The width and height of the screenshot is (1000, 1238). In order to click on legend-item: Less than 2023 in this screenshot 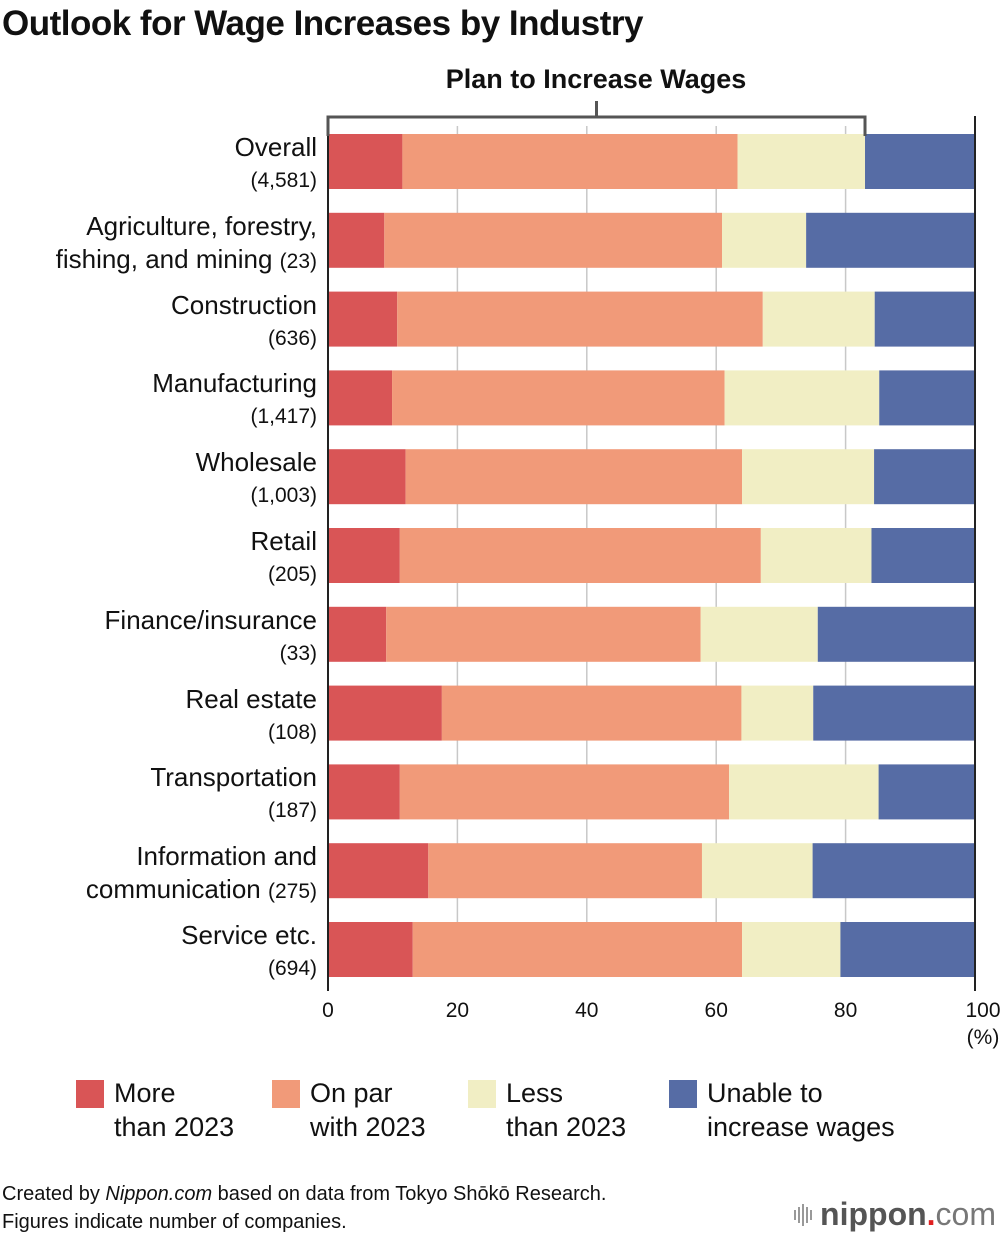, I will do `click(547, 1110)`.